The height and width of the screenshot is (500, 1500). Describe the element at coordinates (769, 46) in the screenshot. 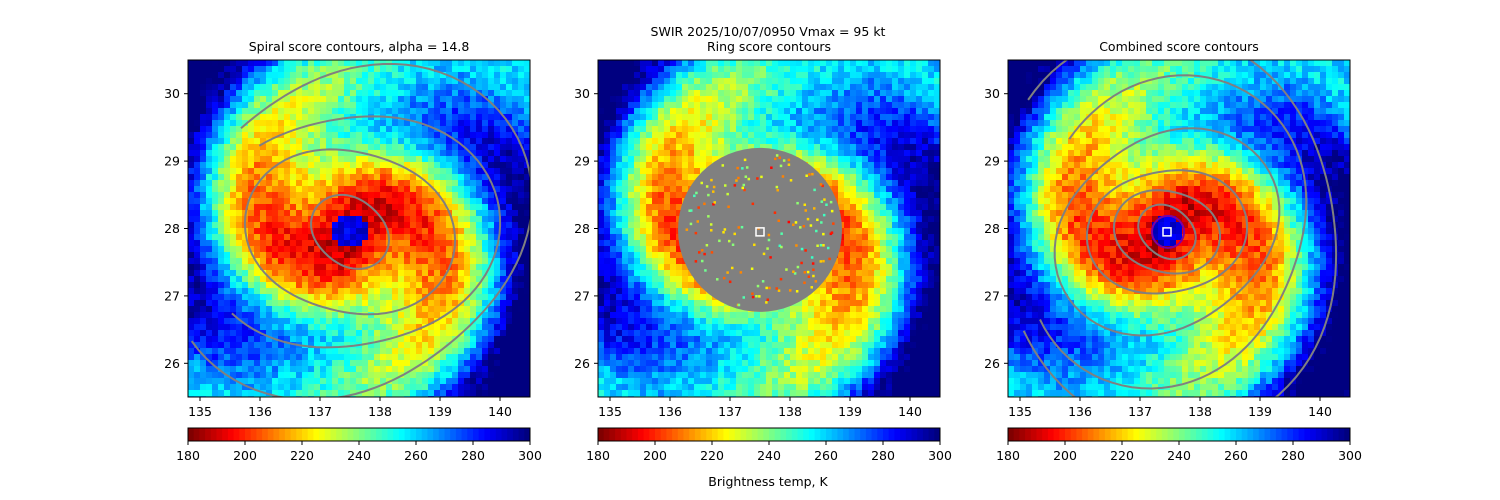

I see `panel-title: Ring score contours` at that location.